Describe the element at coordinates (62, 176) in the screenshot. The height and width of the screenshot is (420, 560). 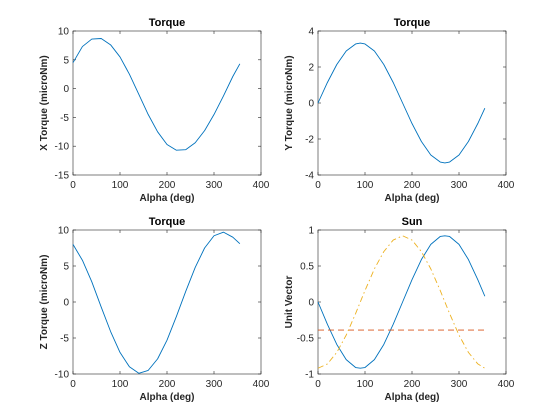
I see `y-tick-label: -15` at that location.